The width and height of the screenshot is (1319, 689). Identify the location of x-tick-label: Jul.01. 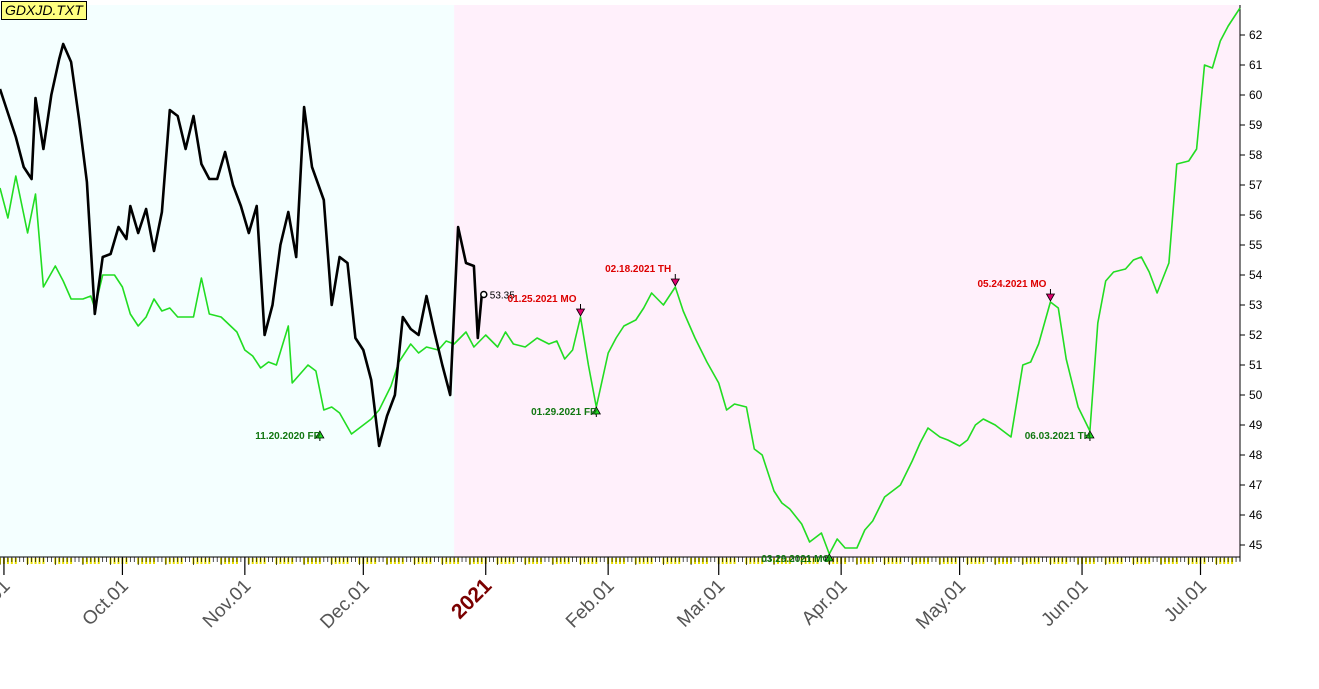
(1185, 601).